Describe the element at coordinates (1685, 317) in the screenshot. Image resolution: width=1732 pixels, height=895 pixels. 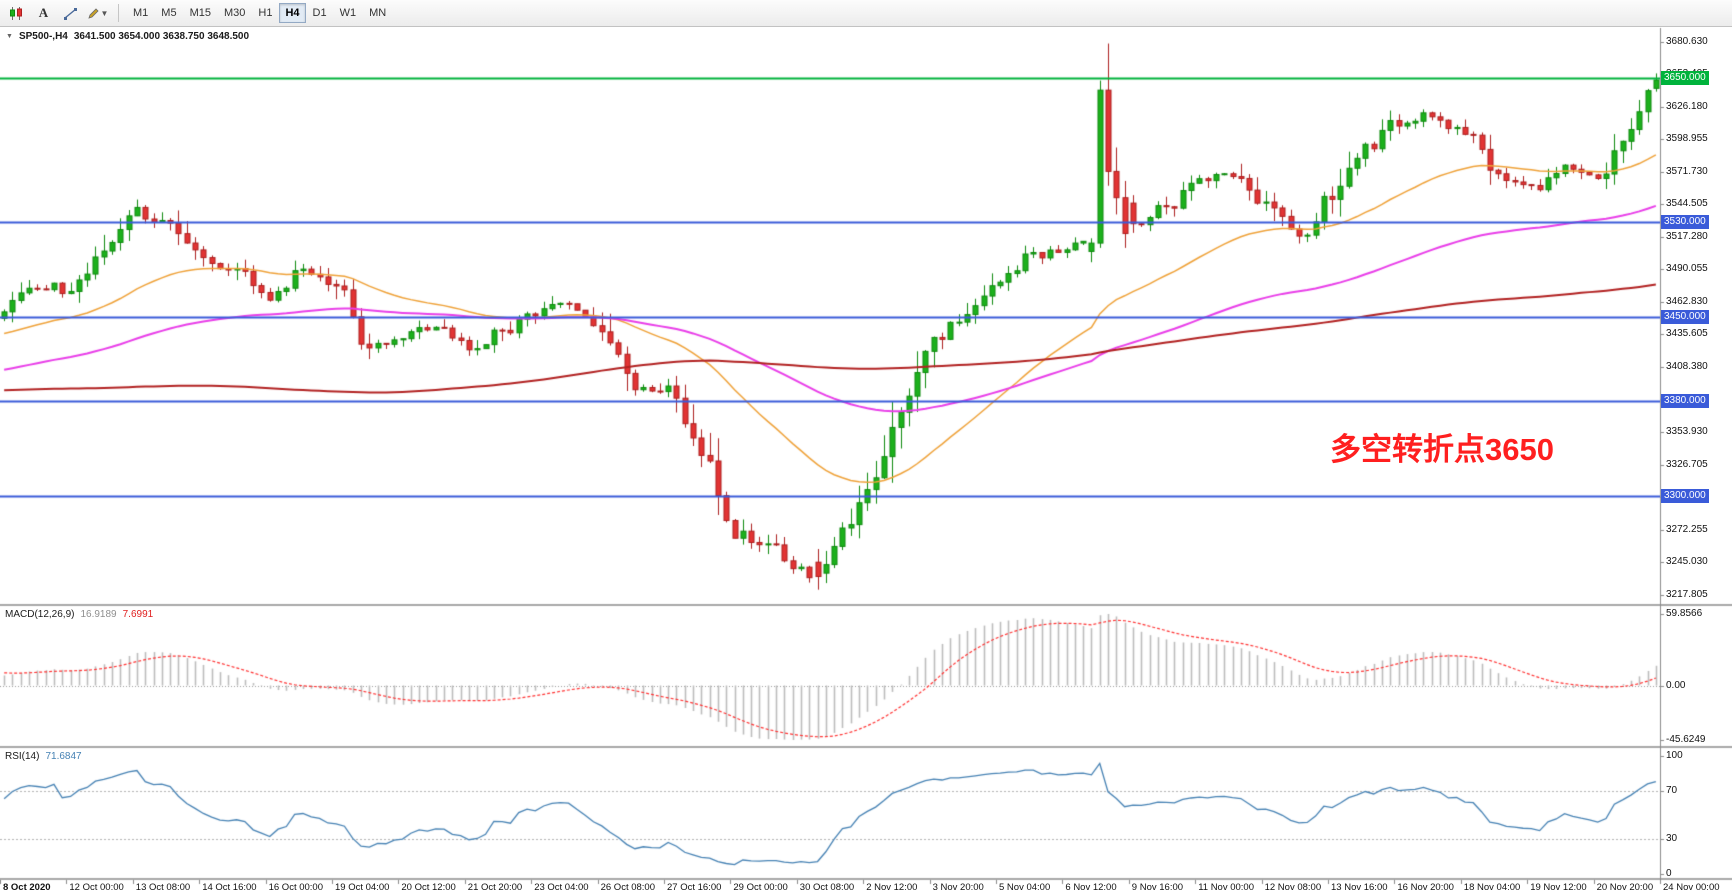
I see `price-level-tag: 3450.000` at that location.